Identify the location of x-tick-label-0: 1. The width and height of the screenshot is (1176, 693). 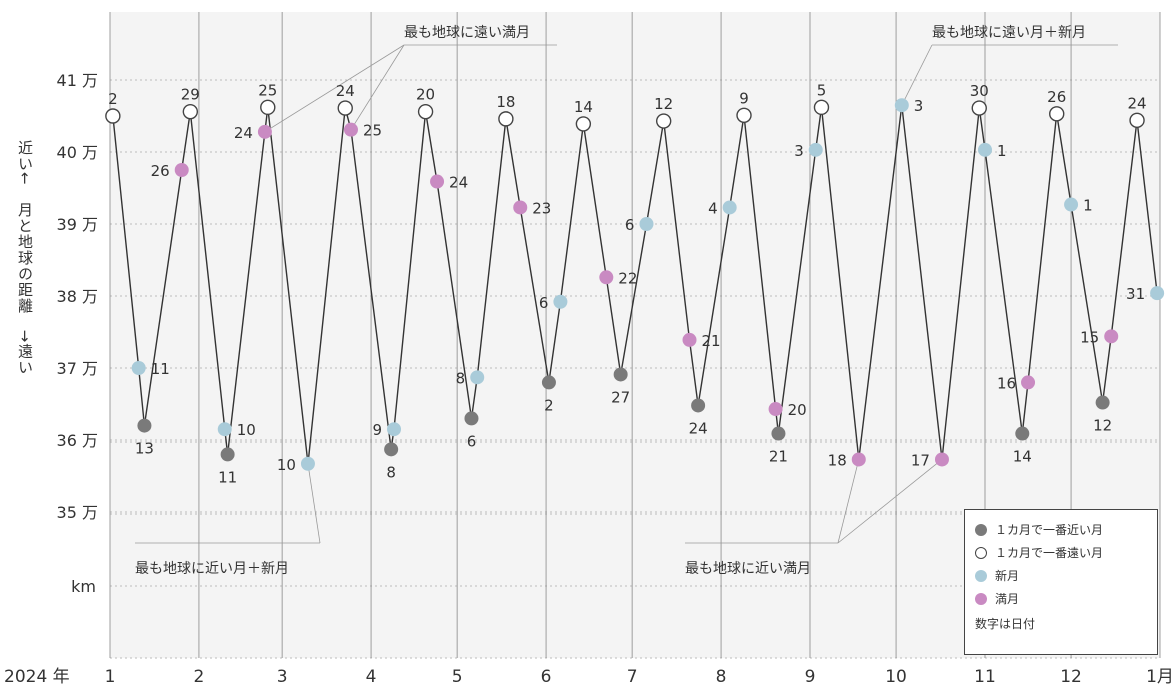
(110, 677).